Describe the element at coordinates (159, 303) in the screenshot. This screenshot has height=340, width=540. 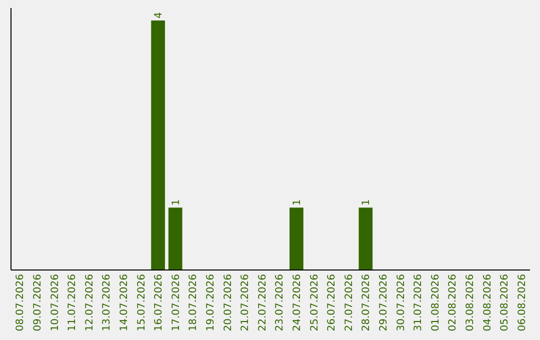
I see `x-tick-label: 16.07.2026` at that location.